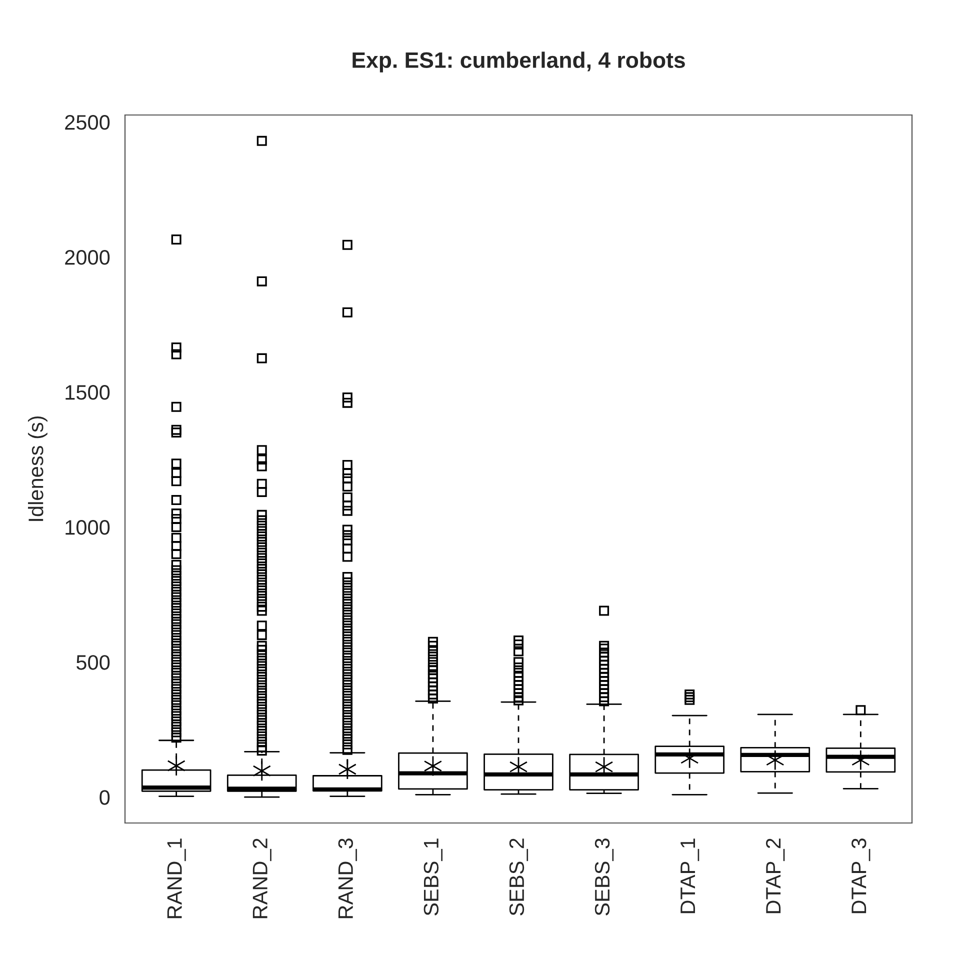  I want to click on x-tick-label: RAND_1, so click(176, 878).